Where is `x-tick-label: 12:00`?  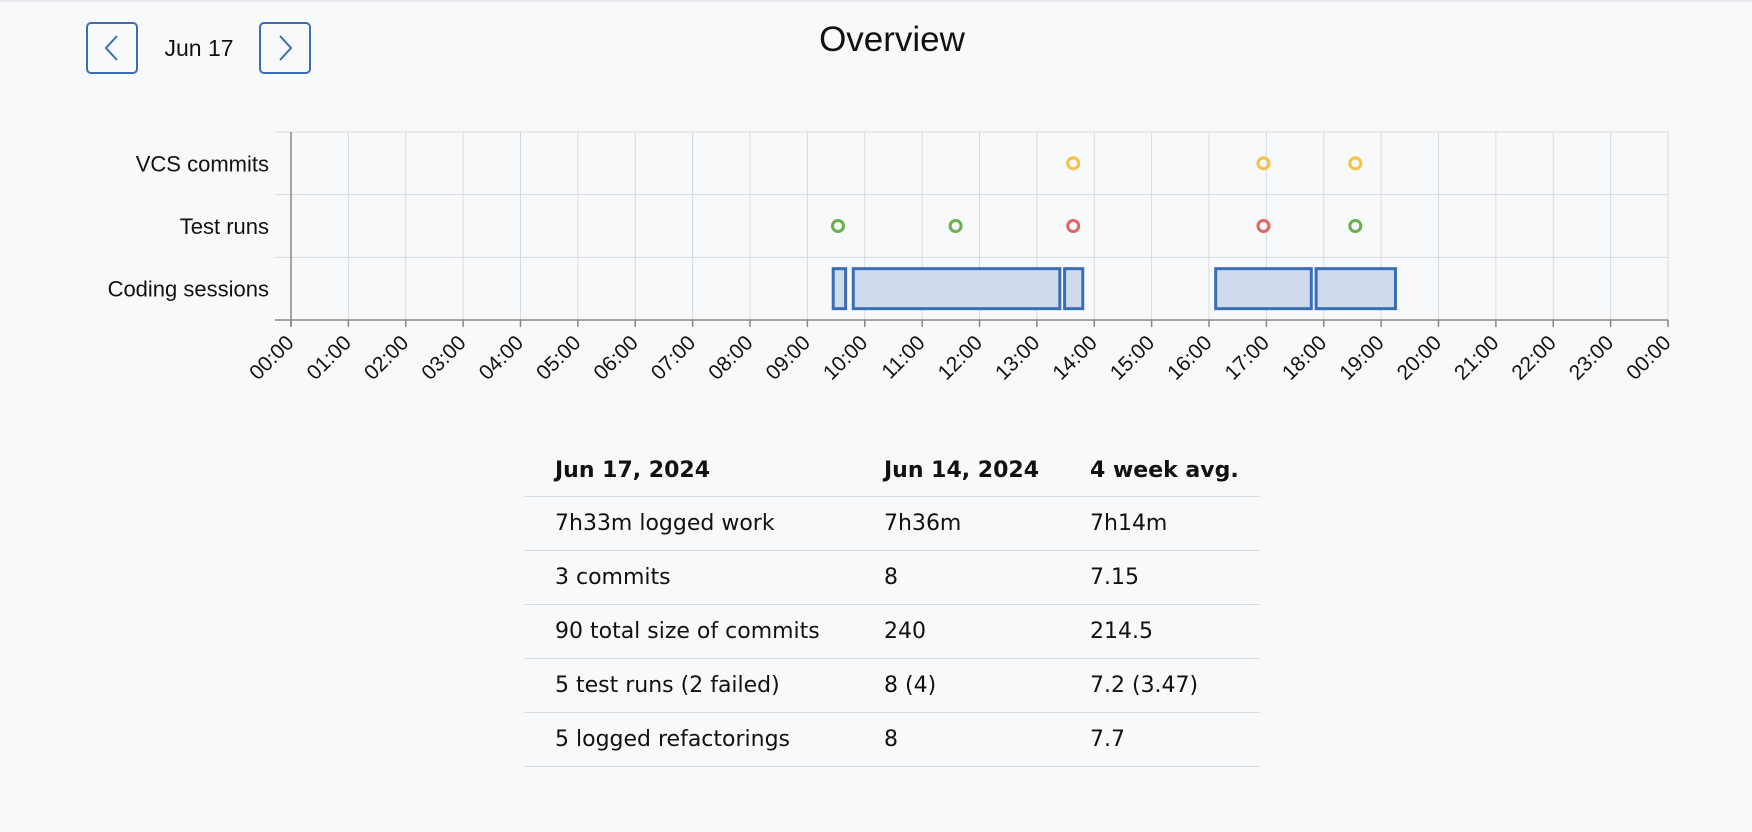
x-tick-label: 12:00 is located at coordinates (960, 357).